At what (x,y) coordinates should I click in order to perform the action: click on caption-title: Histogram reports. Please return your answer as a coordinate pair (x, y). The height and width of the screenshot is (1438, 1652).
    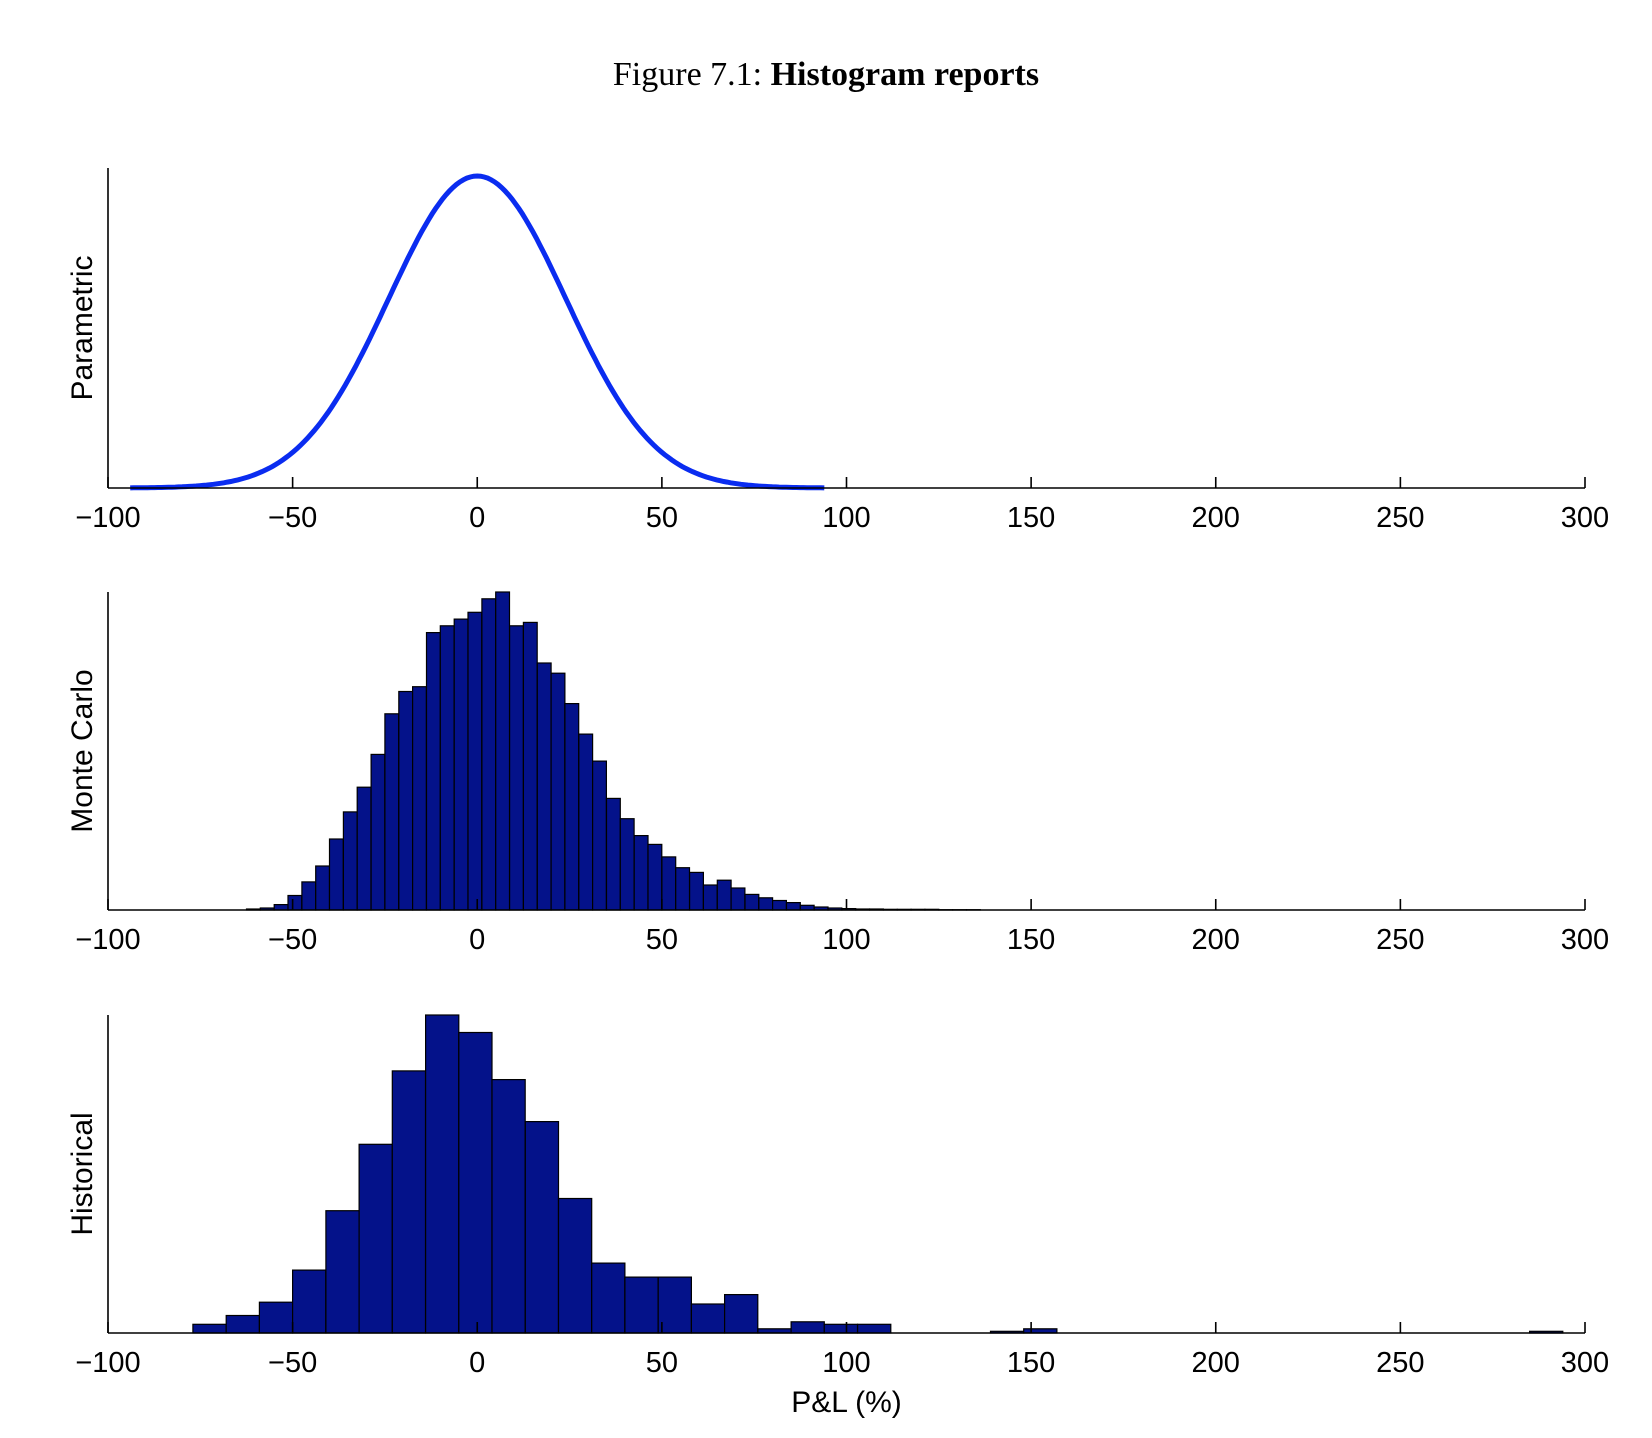
    Looking at the image, I should click on (905, 74).